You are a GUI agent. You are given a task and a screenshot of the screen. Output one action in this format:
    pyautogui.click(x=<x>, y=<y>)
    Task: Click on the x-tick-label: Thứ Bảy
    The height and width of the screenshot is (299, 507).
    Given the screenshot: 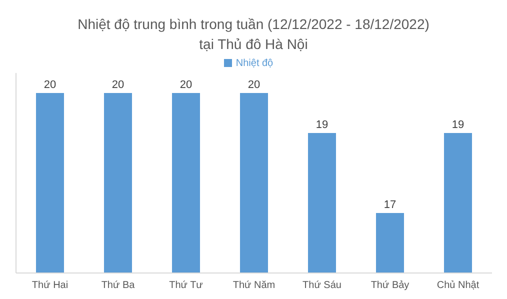 What is the action you would take?
    pyautogui.click(x=390, y=286)
    